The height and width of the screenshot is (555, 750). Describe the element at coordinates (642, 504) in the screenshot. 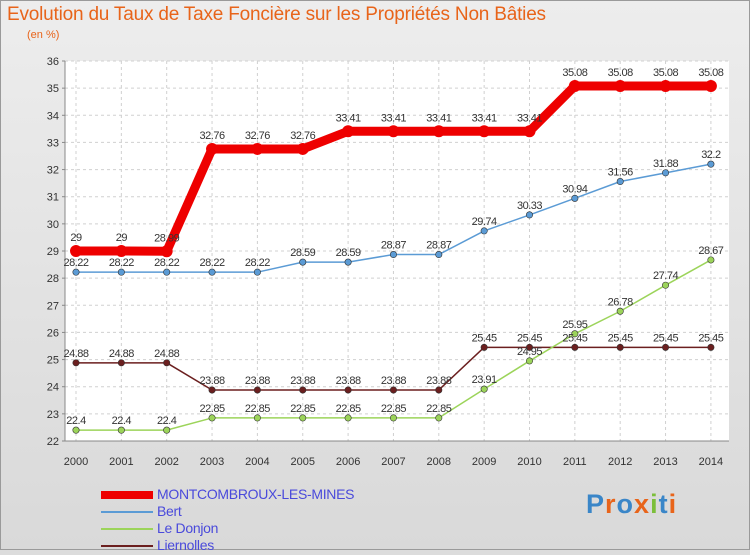

I see `logo-letter: x` at that location.